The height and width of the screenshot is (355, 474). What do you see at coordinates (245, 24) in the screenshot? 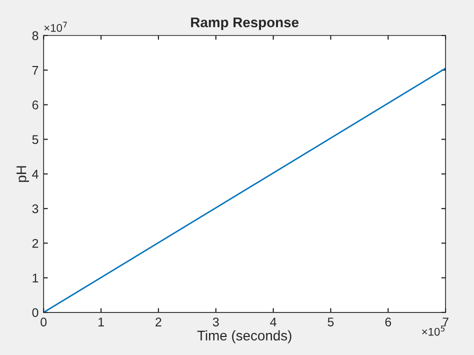
I see `chart-title: Ramp Response` at bounding box center [245, 24].